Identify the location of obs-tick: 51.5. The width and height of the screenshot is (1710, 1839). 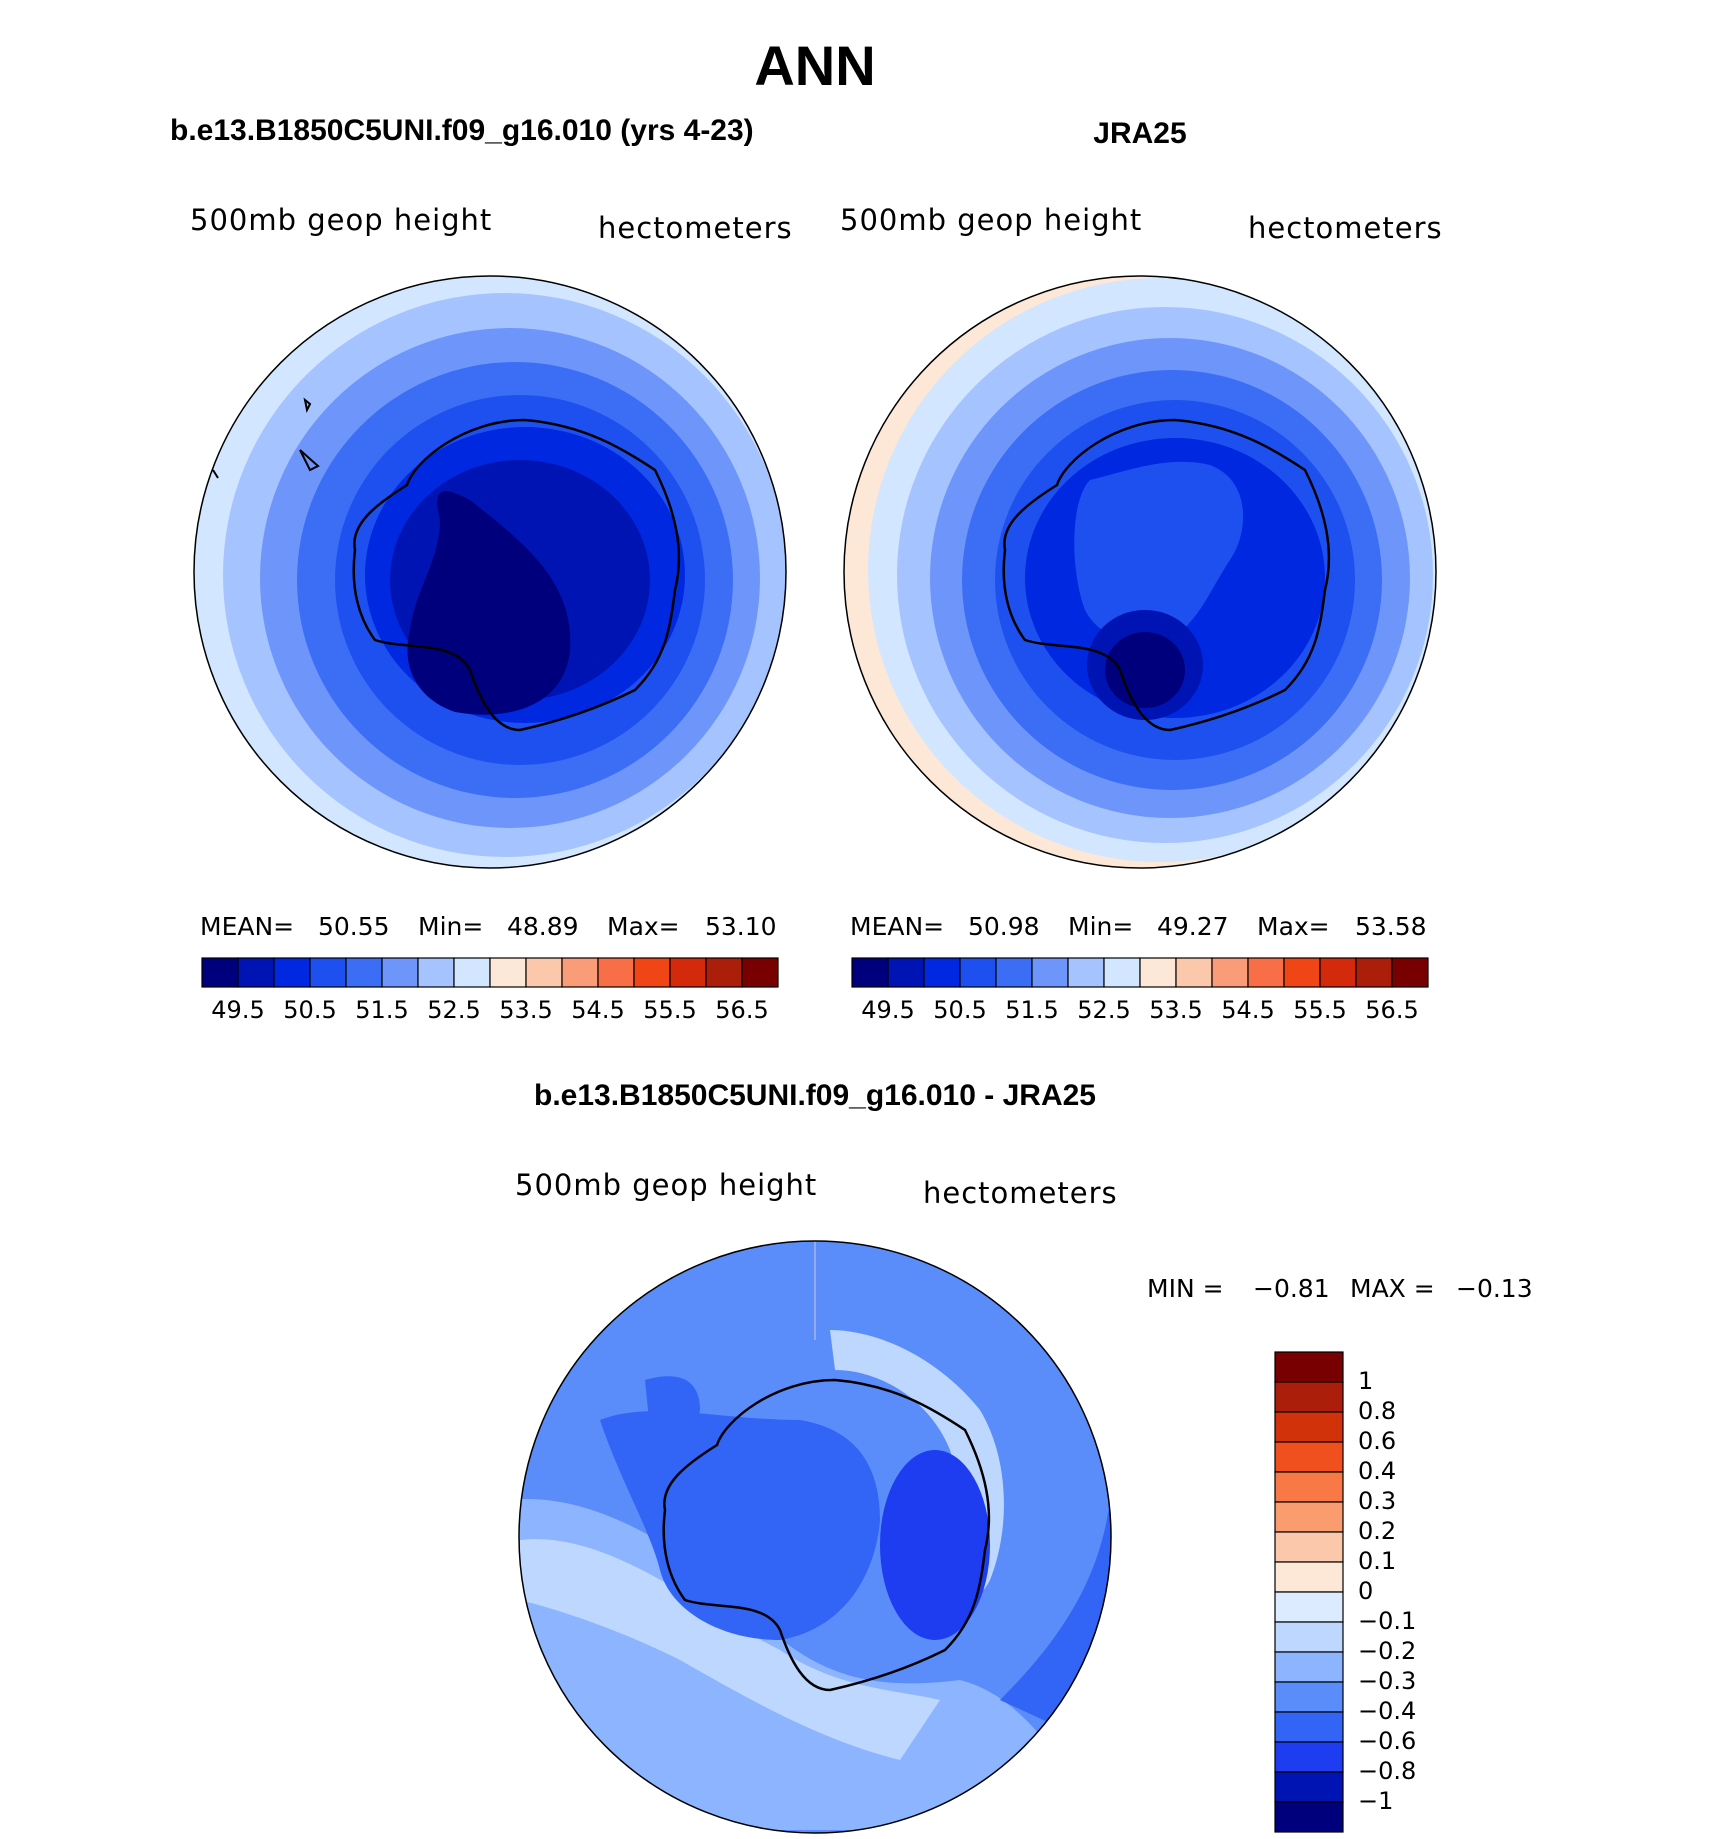
(1031, 1010).